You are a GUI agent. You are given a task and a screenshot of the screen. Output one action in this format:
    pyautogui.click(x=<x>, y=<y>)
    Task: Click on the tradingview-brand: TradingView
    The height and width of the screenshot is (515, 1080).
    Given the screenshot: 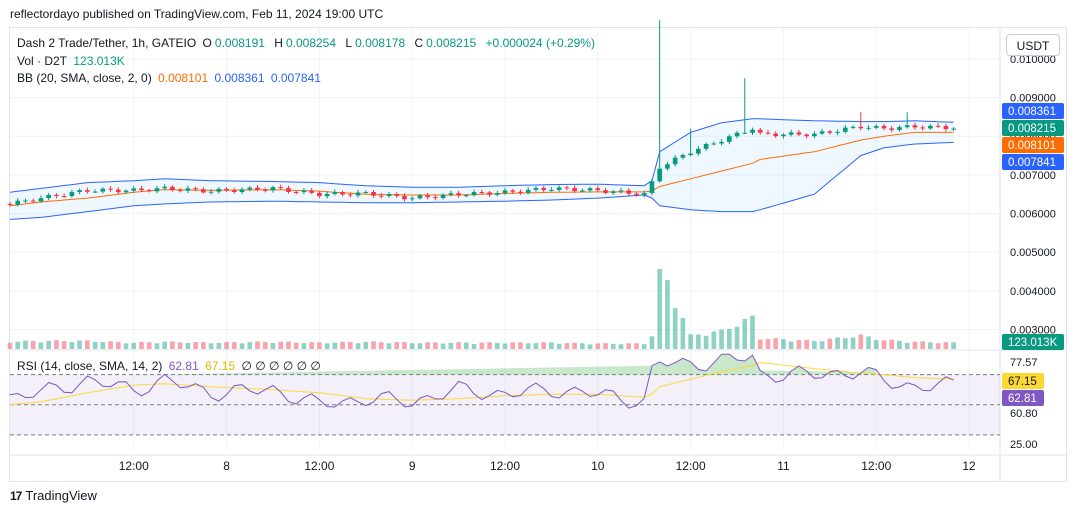 What is the action you would take?
    pyautogui.click(x=61, y=495)
    